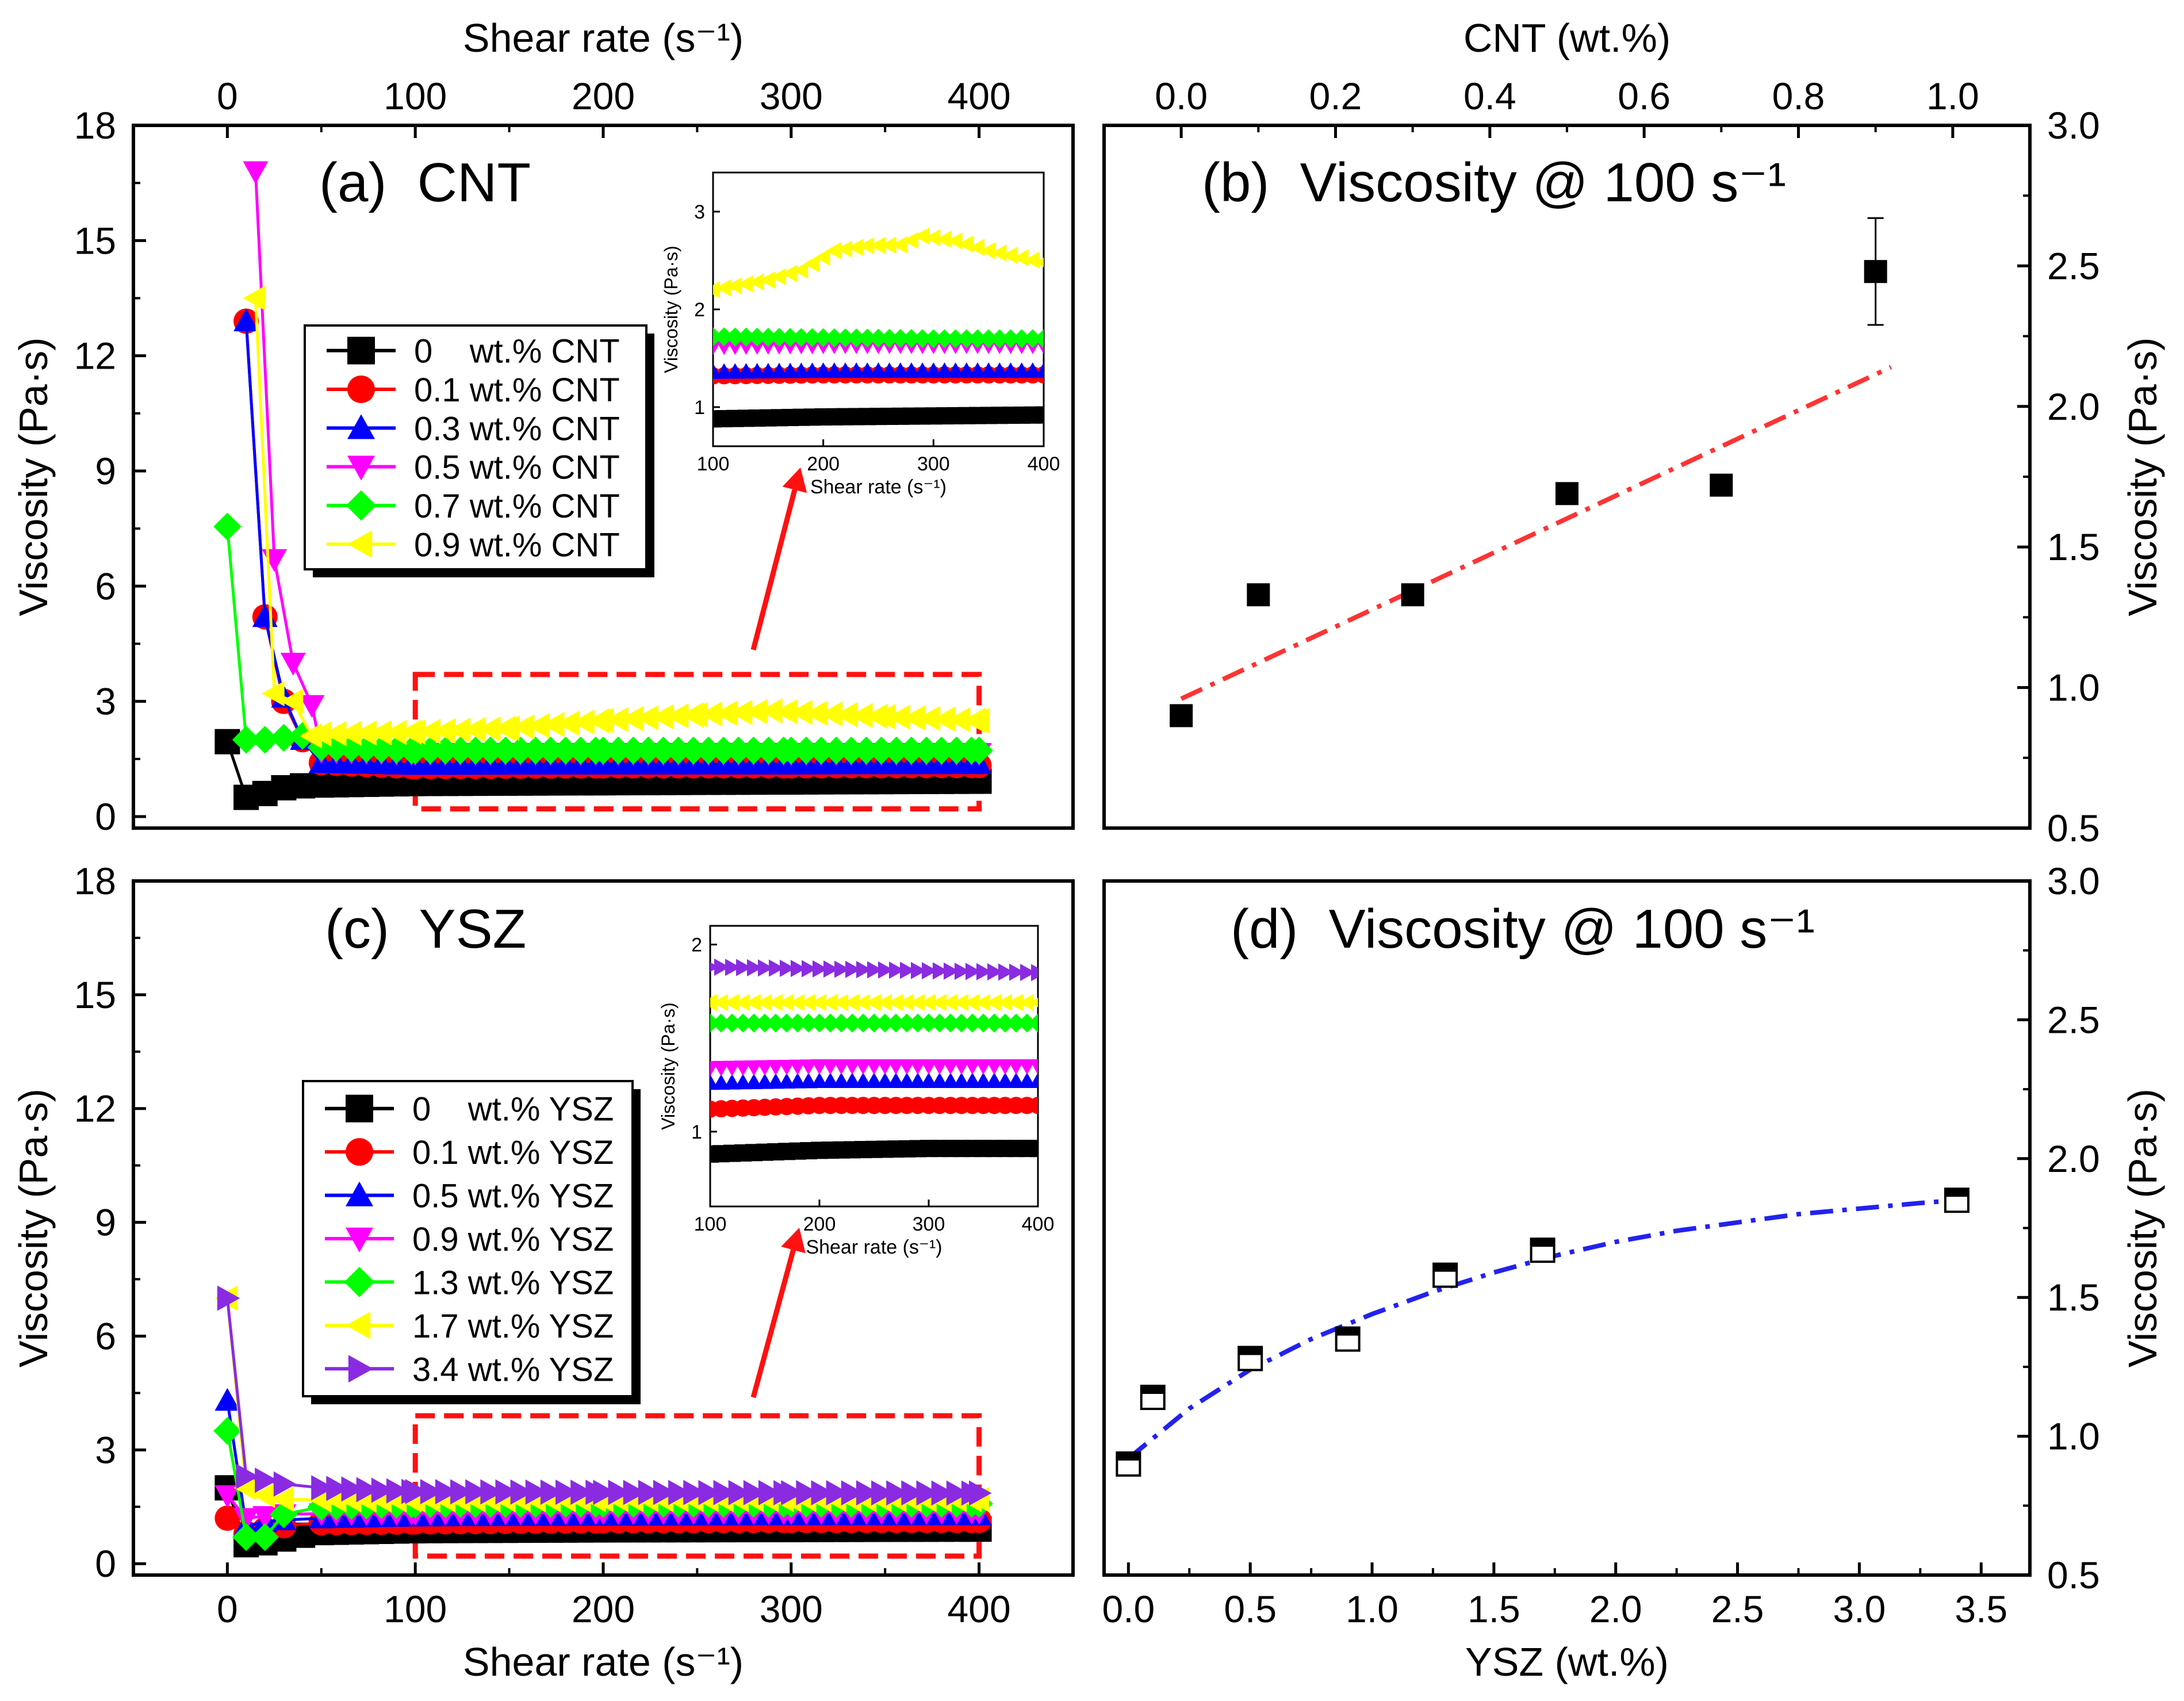 This screenshot has height=1701, width=2184. Describe the element at coordinates (513, 1152) in the screenshot. I see `legend-label: 0.1 wt.% YSZ` at that location.